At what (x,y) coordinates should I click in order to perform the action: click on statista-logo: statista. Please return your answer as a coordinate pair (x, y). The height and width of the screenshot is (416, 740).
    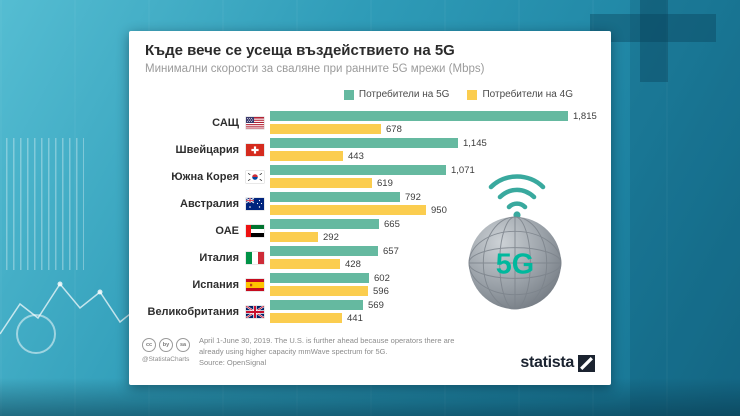
    Looking at the image, I should click on (557, 363).